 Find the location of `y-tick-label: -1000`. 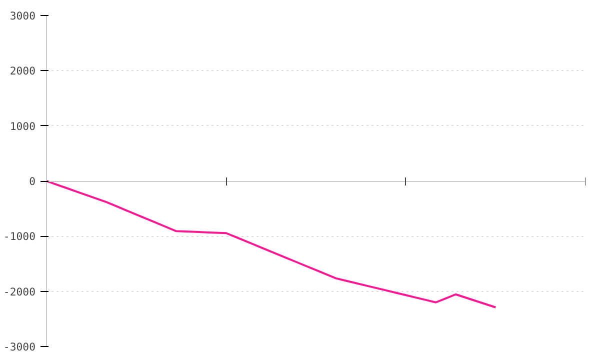

y-tick-label: -1000 is located at coordinates (19, 237).